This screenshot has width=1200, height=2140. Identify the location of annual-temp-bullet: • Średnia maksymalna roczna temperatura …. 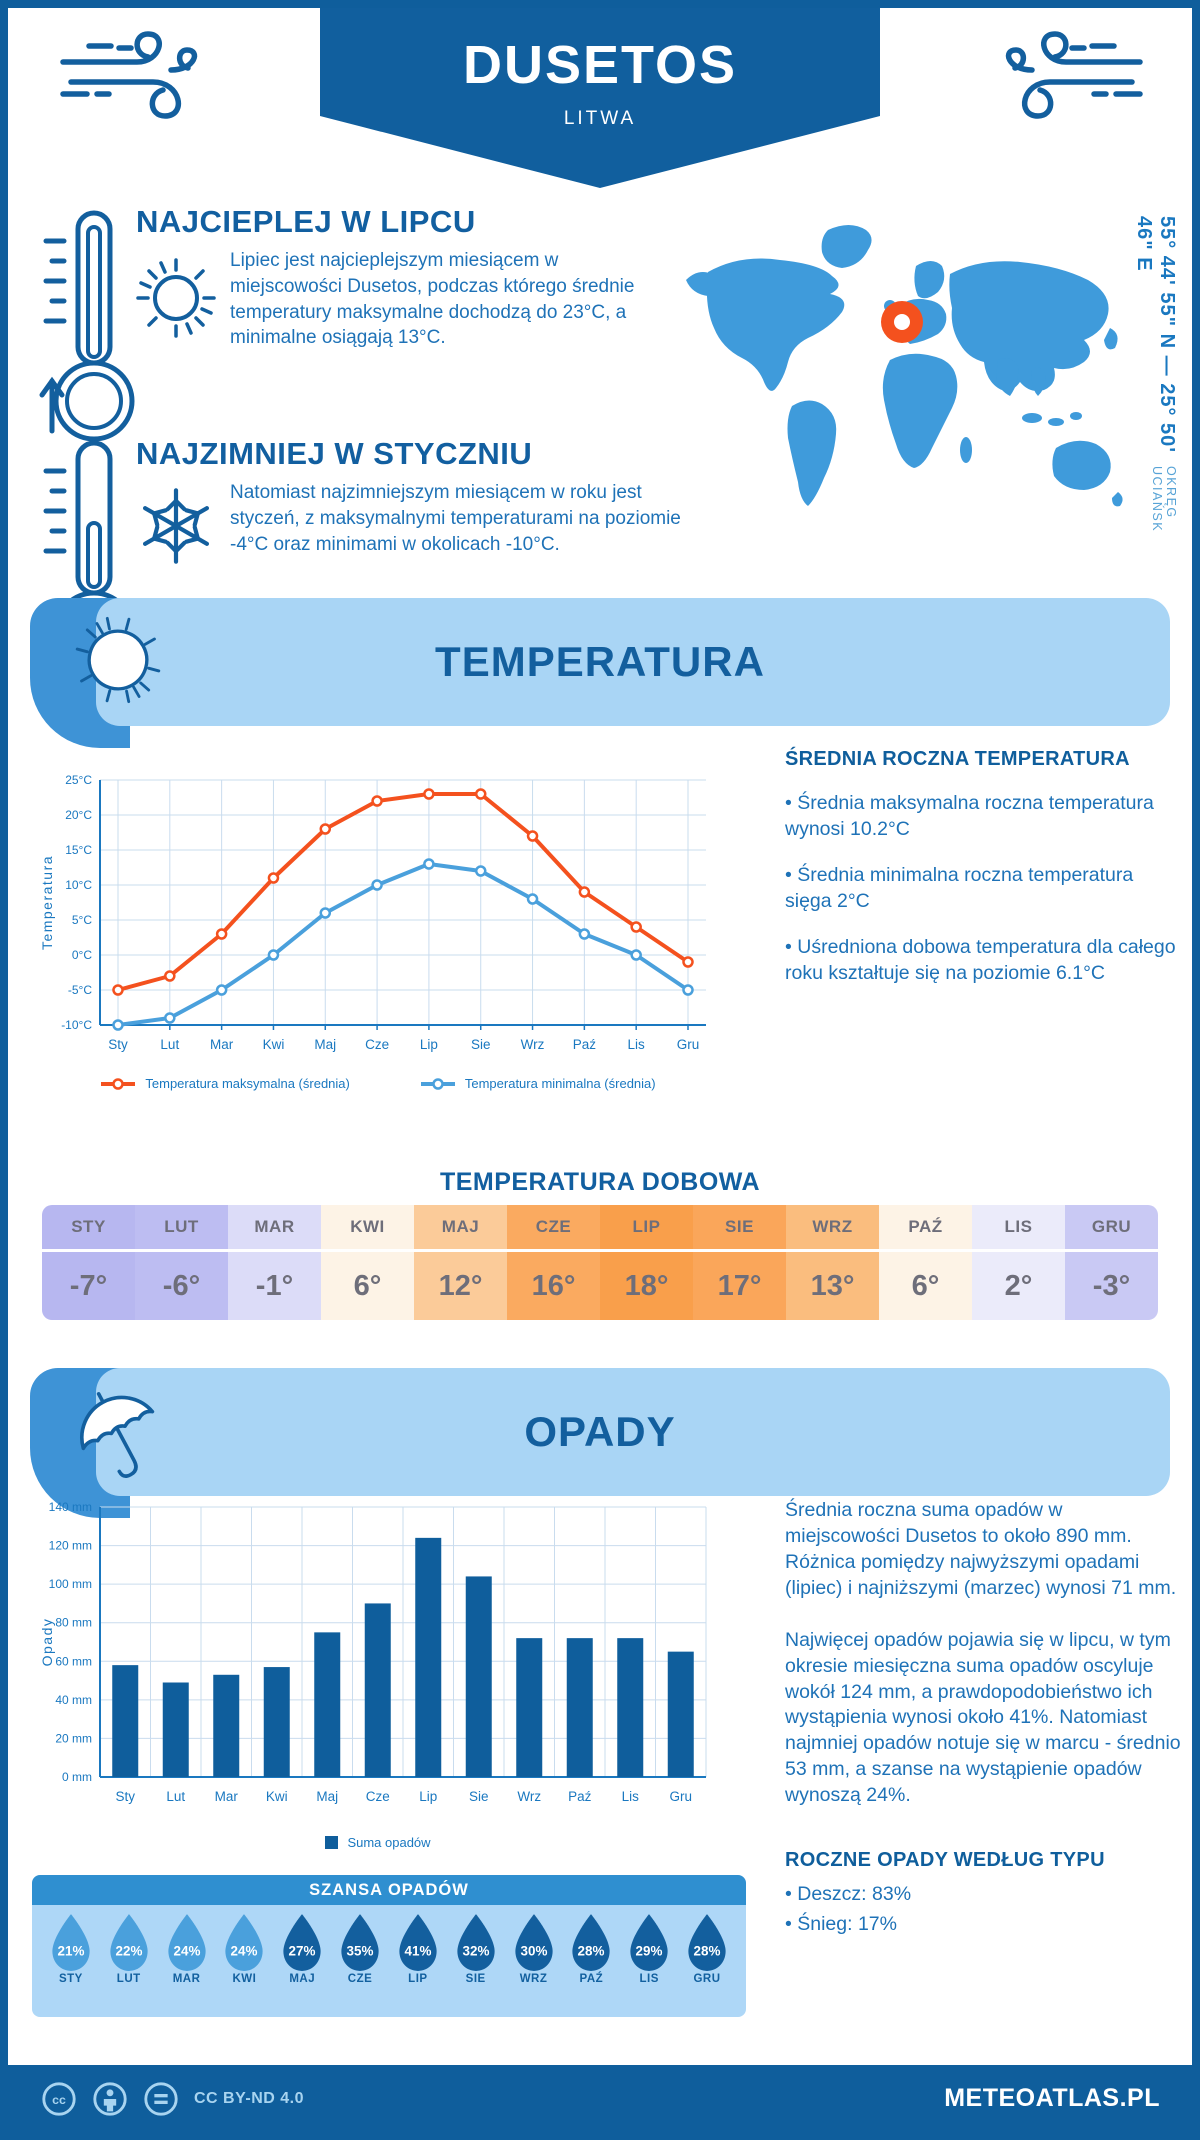
(969, 816).